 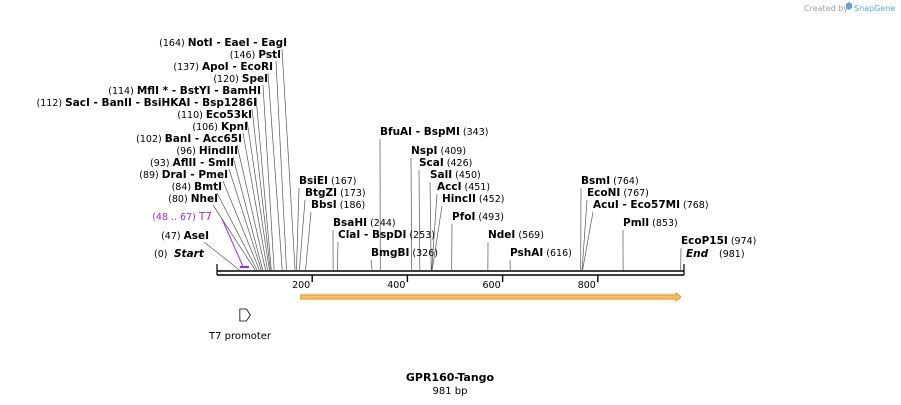 What do you see at coordinates (587, 285) in the screenshot?
I see `ruler-tick-label: 800` at bounding box center [587, 285].